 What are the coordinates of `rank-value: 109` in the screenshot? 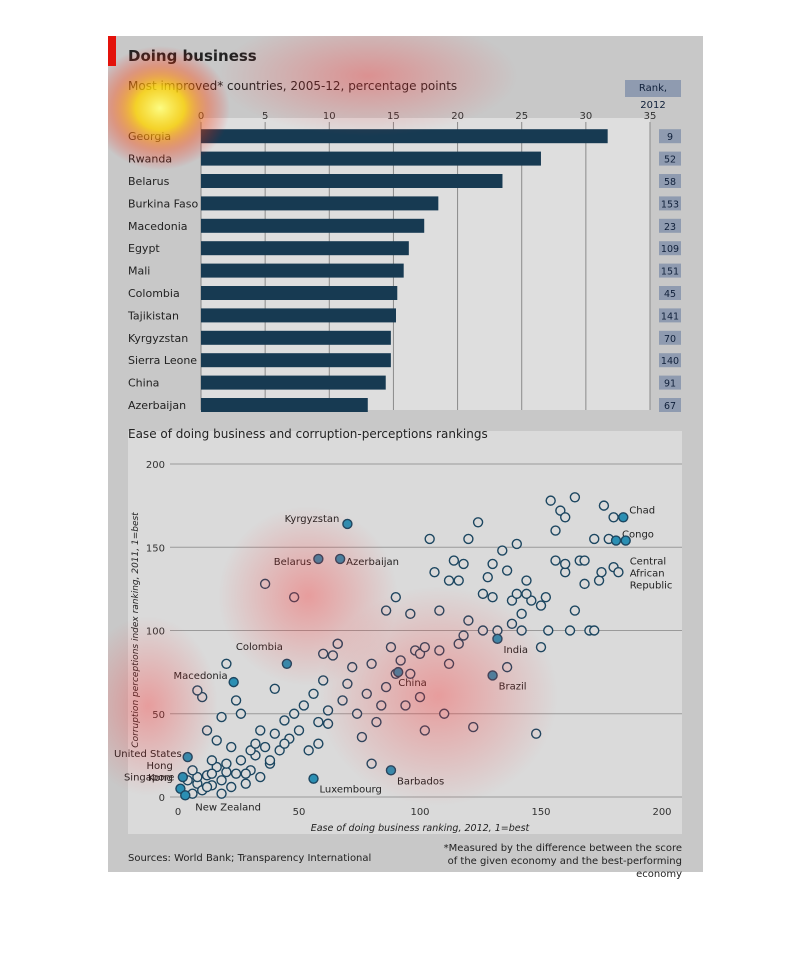 It's located at (670, 249).